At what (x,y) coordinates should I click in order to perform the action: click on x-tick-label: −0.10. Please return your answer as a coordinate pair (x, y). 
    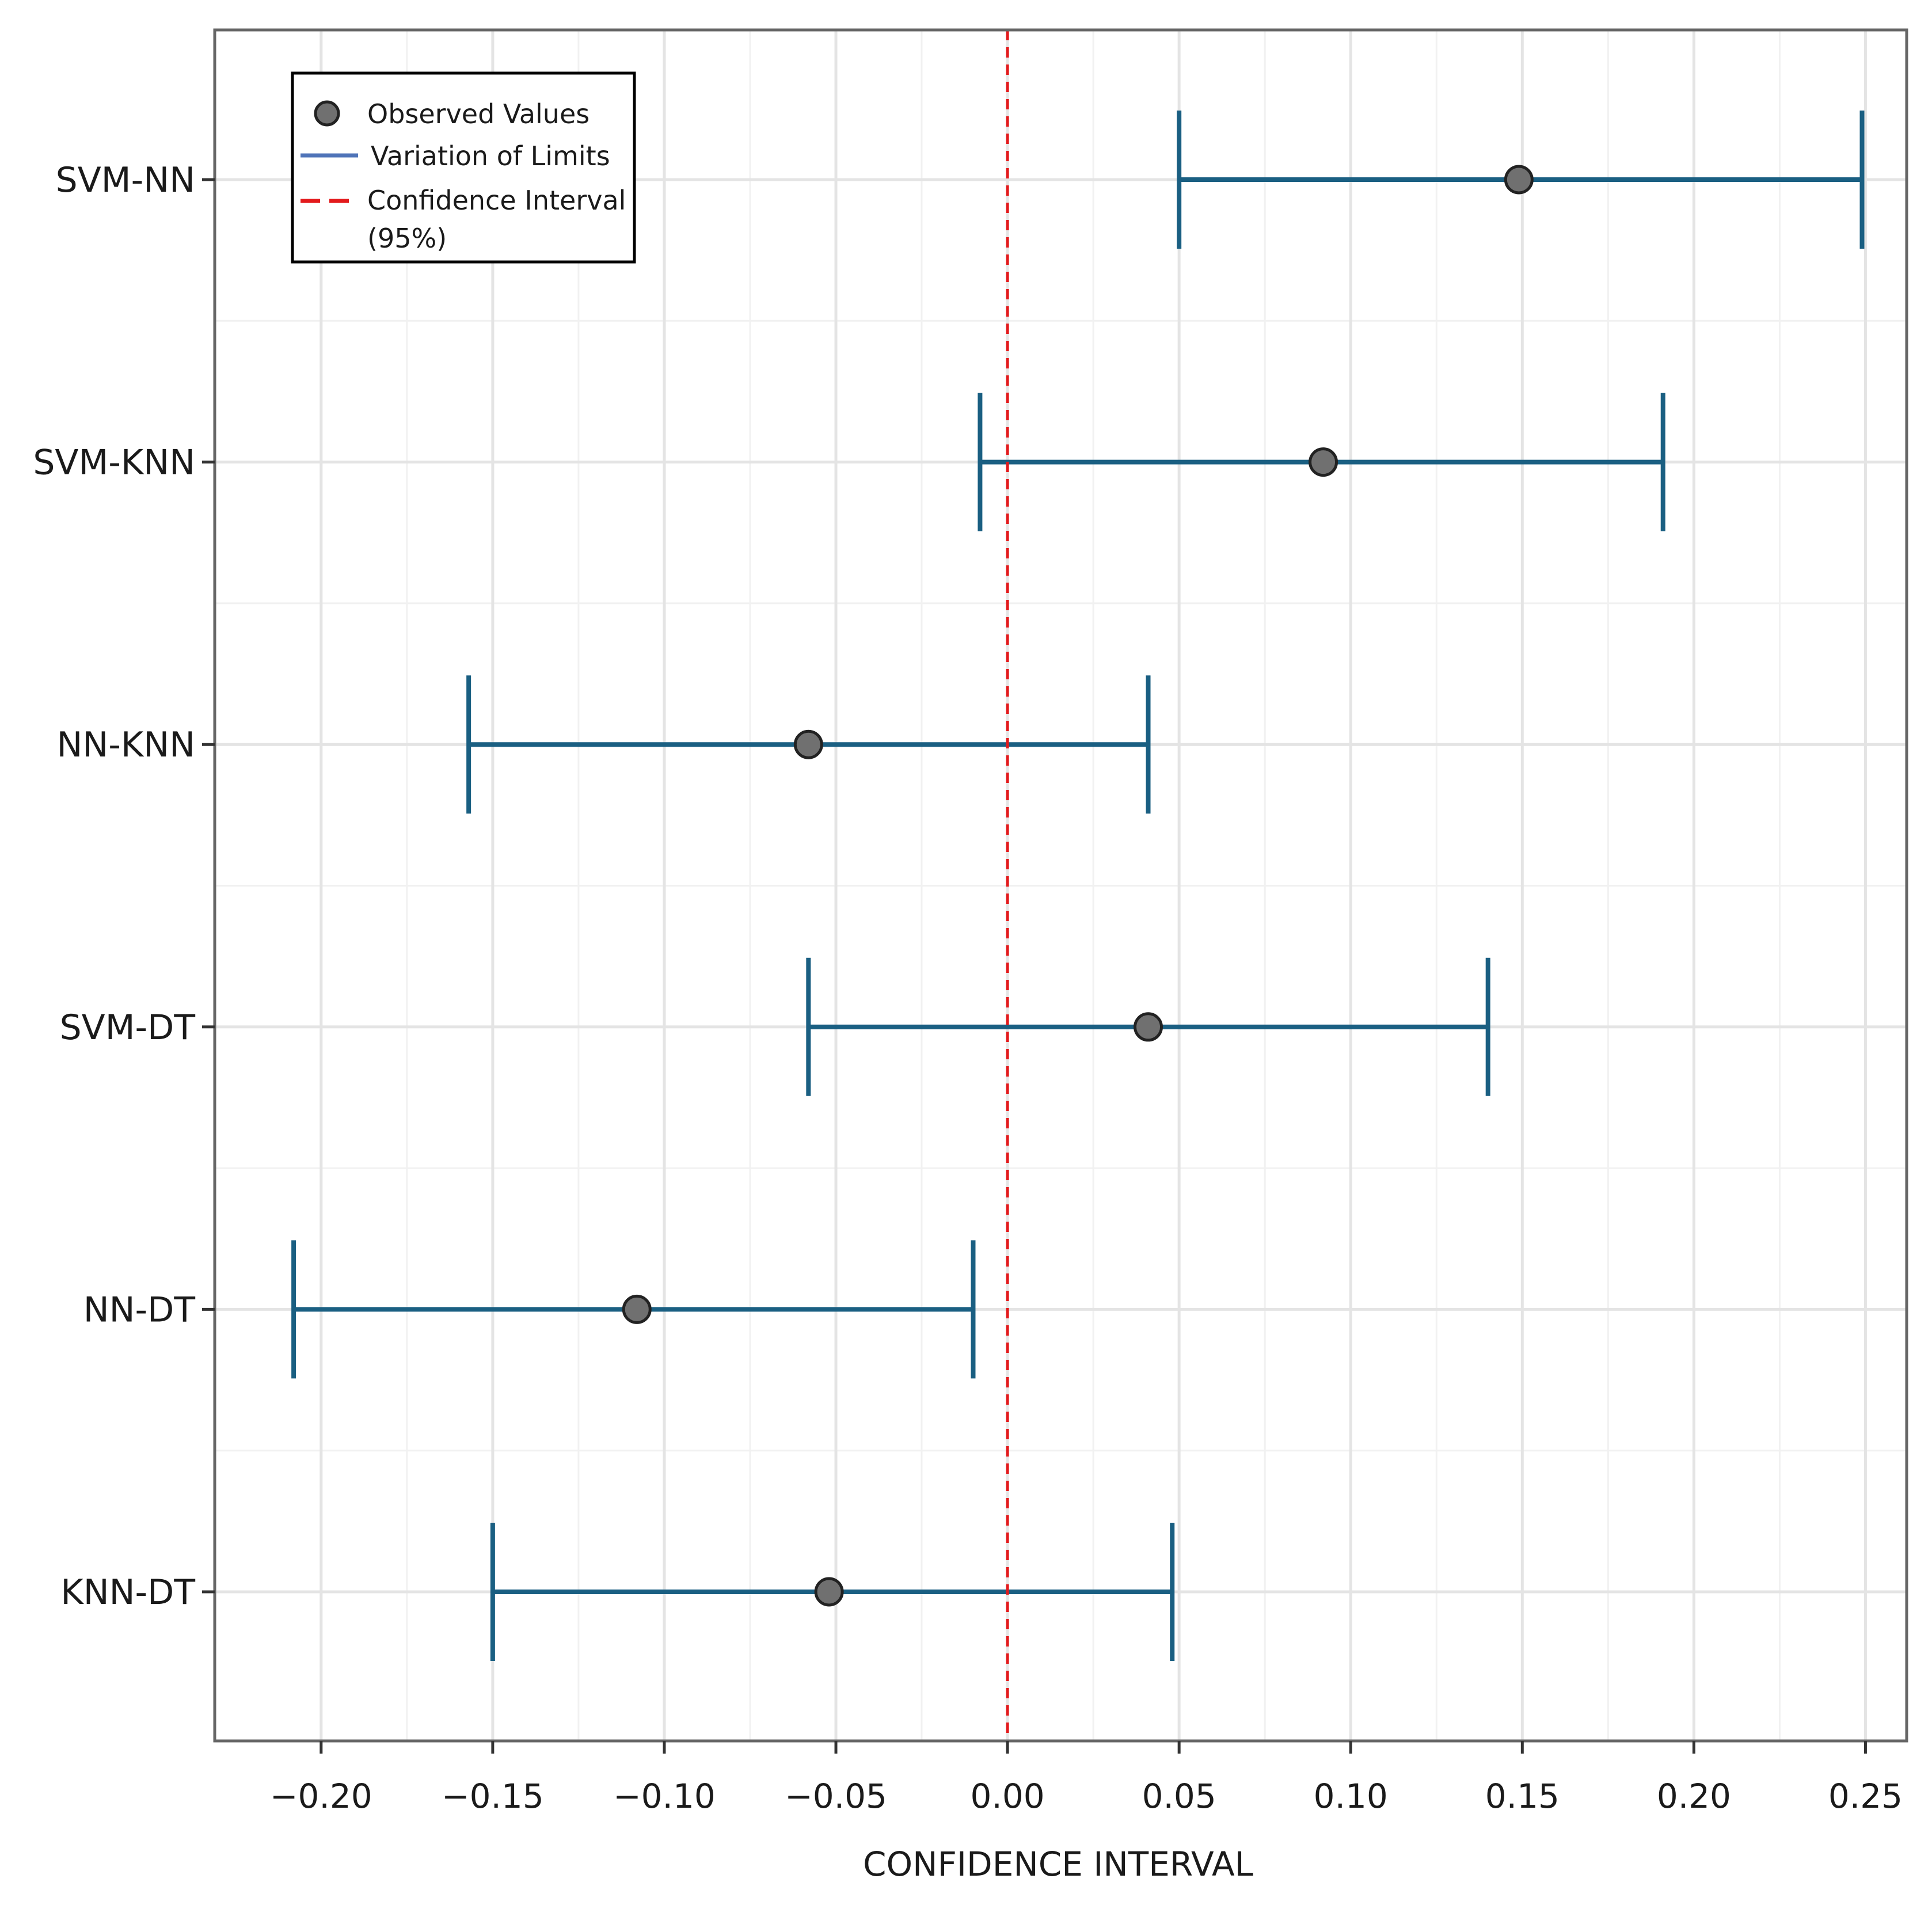
    Looking at the image, I should click on (664, 1796).